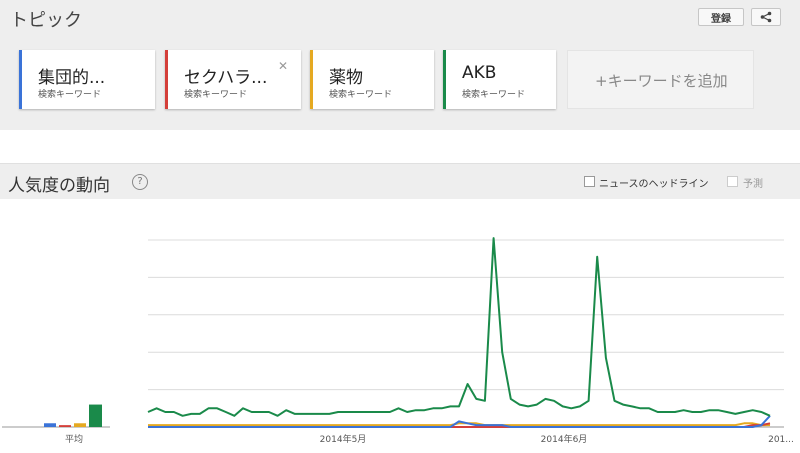 The image size is (800, 453). What do you see at coordinates (59, 186) in the screenshot?
I see `section-title: 人気度の動向` at bounding box center [59, 186].